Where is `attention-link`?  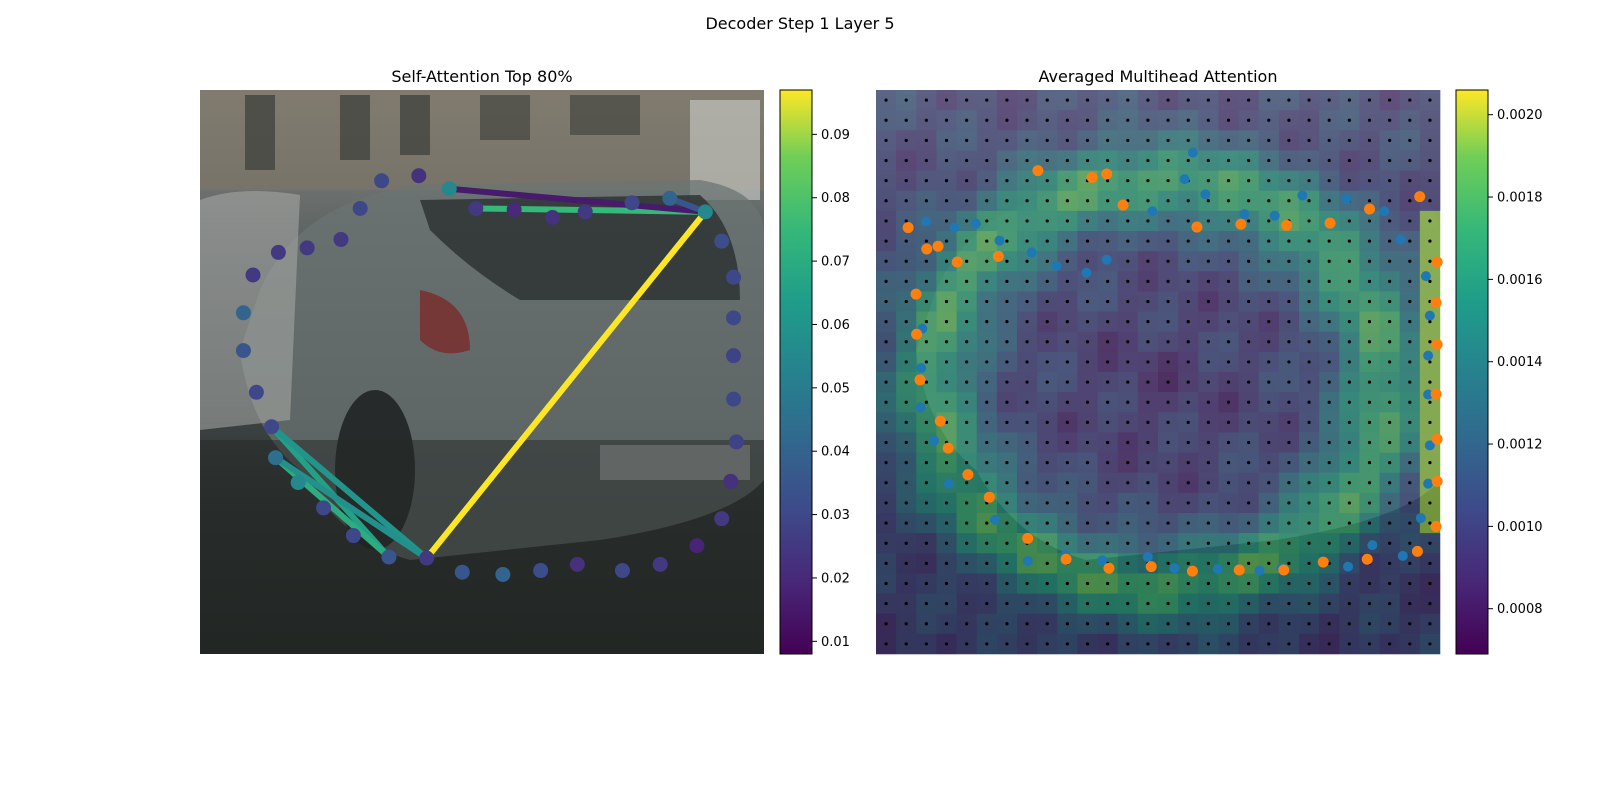 attention-link is located at coordinates (577, 200).